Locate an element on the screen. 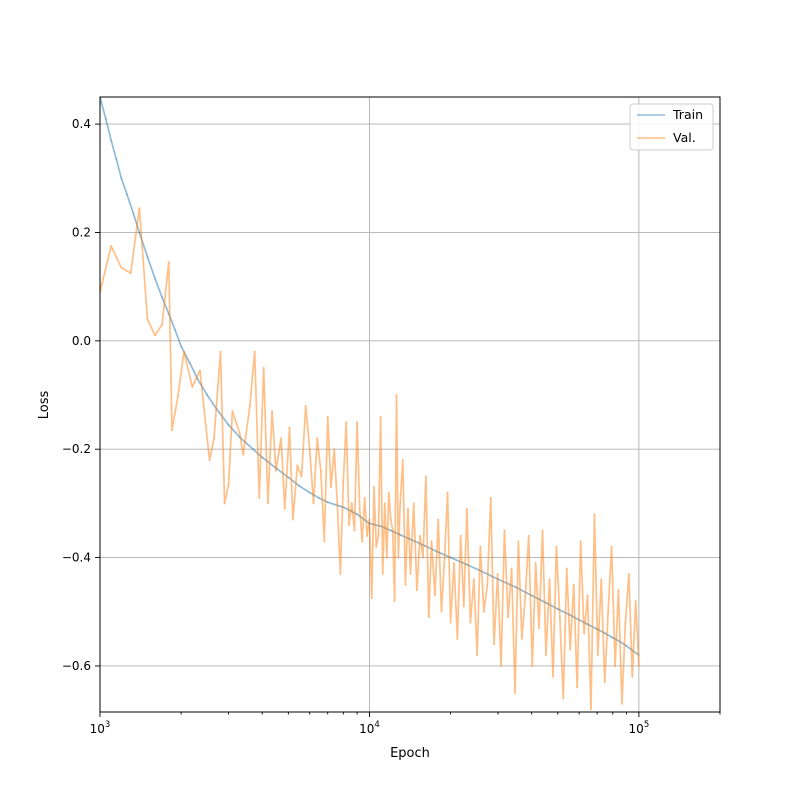 The height and width of the screenshot is (800, 800). legend: Train Val. is located at coordinates (671, 127).